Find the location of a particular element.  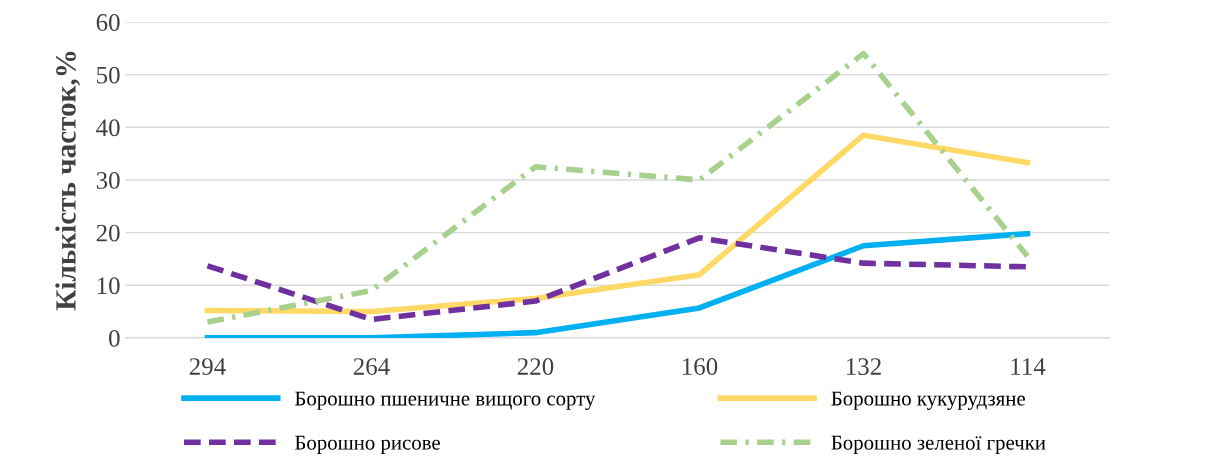

y-tick-label: 50 is located at coordinates (108, 75).